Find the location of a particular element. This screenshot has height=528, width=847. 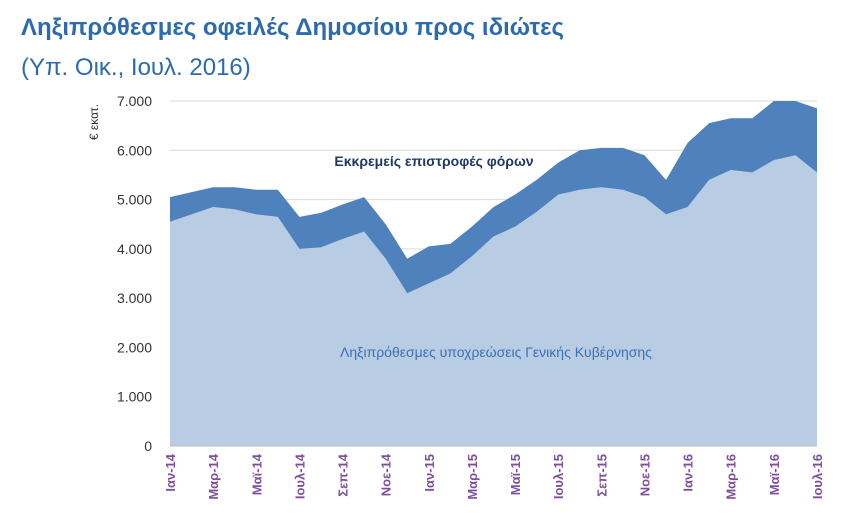

y-tick-label: 5.000 is located at coordinates (134, 200).